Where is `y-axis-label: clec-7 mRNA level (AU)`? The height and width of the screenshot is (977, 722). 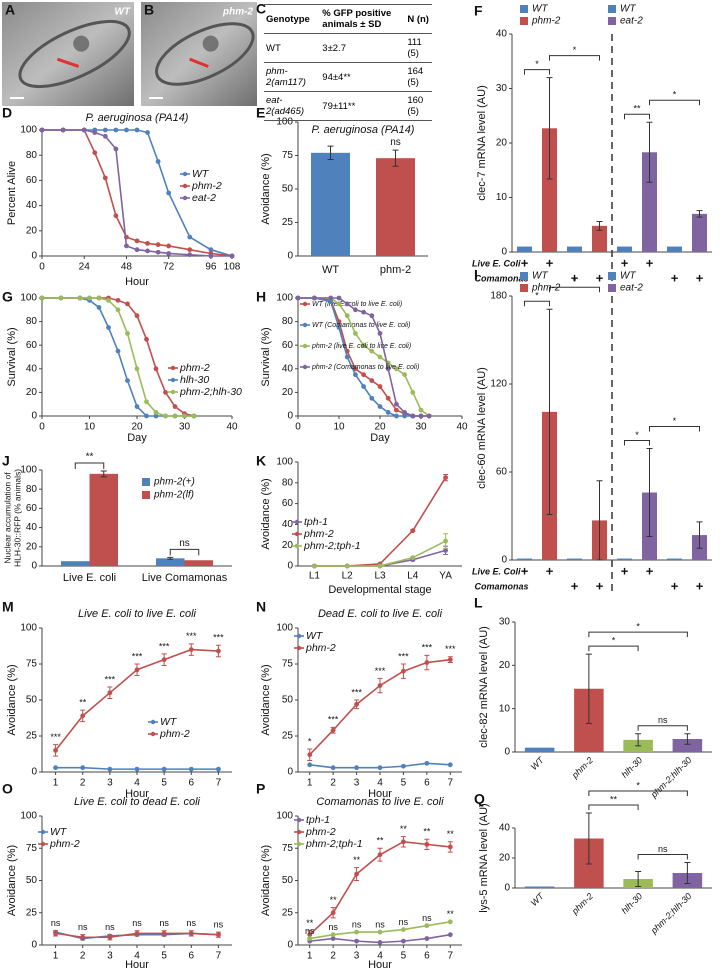
y-axis-label: clec-7 mRNA level (AU) is located at coordinates (482, 143).